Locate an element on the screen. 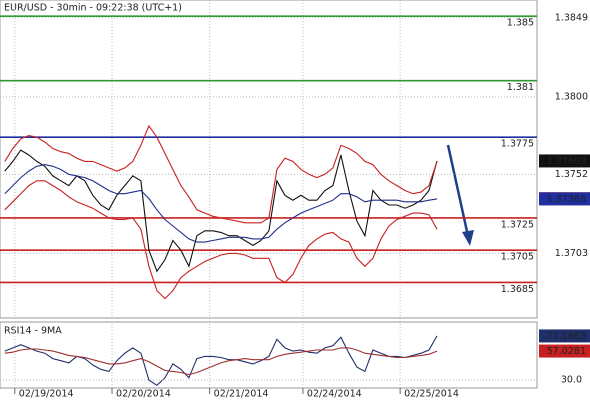 The height and width of the screenshot is (404, 590). price-badge-label: 1.37368 is located at coordinates (566, 199).